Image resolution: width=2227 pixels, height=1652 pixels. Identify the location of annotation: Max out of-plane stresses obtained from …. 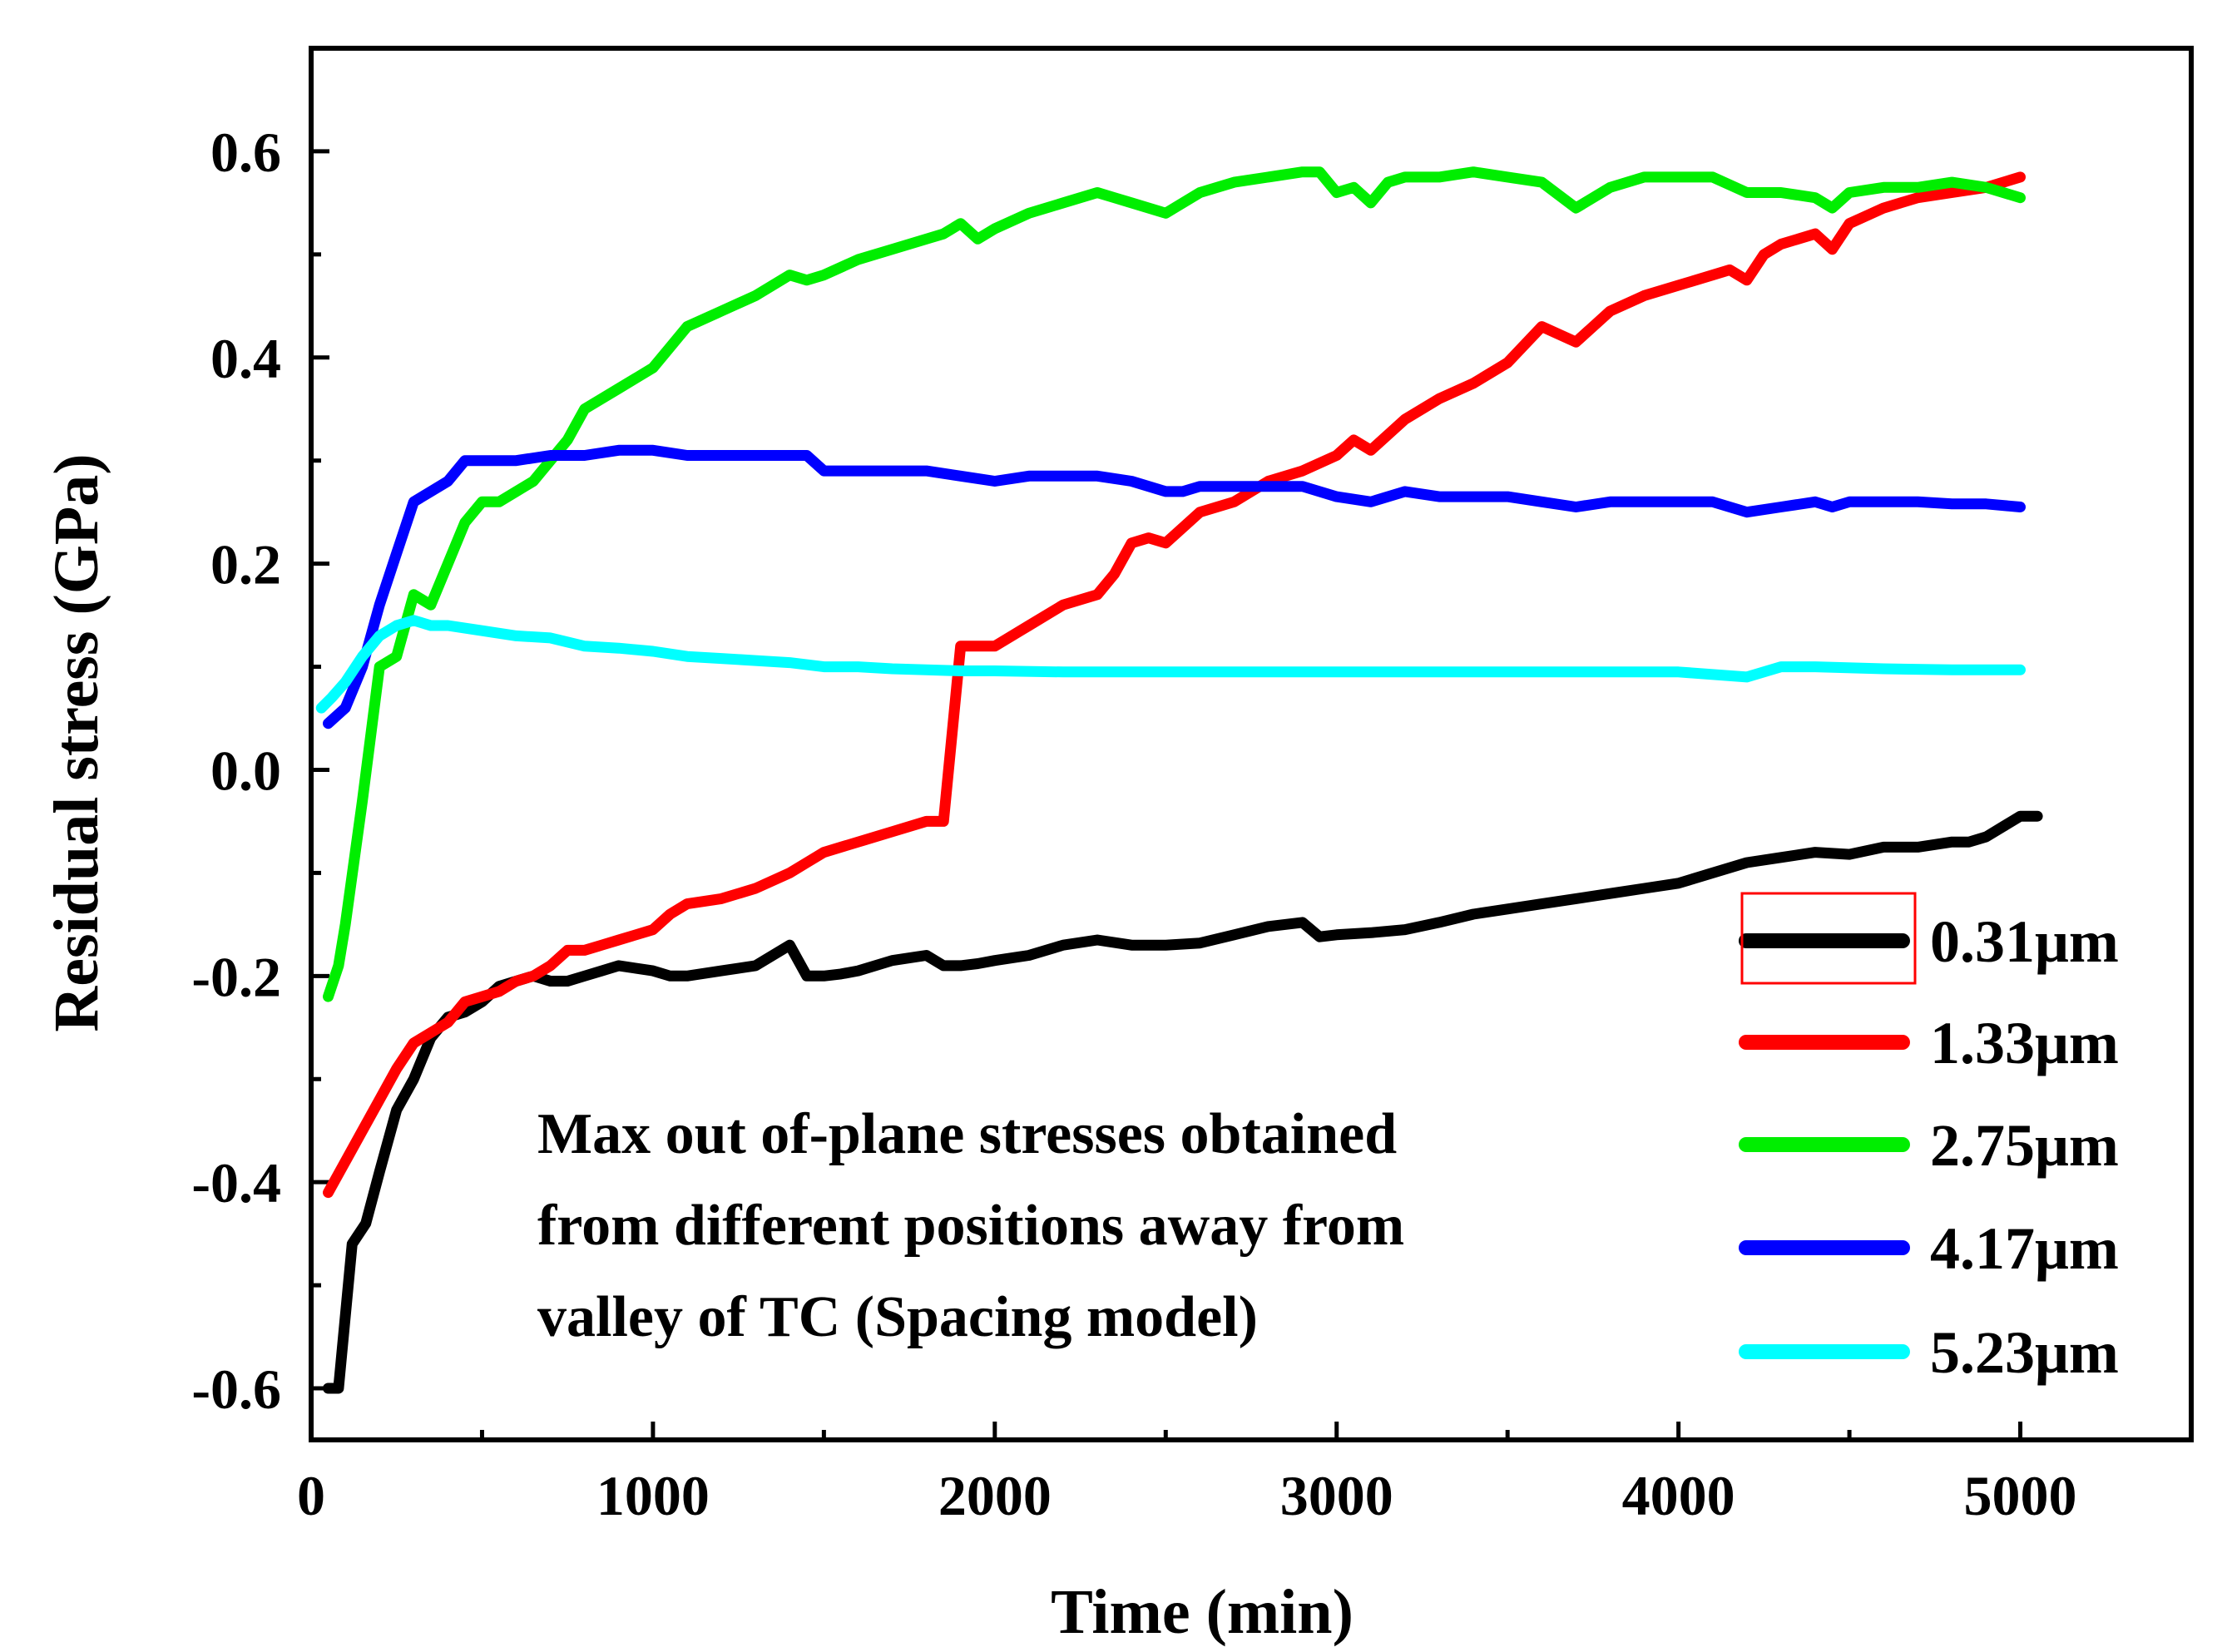
(971, 1225).